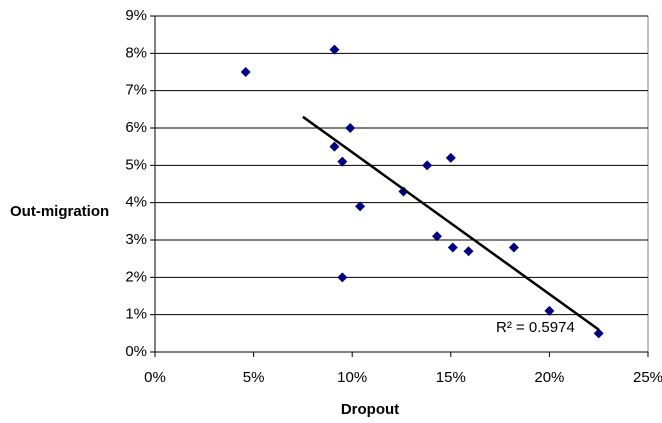 The image size is (662, 423). Describe the element at coordinates (136, 127) in the screenshot. I see `y-tick-label: 6%` at that location.